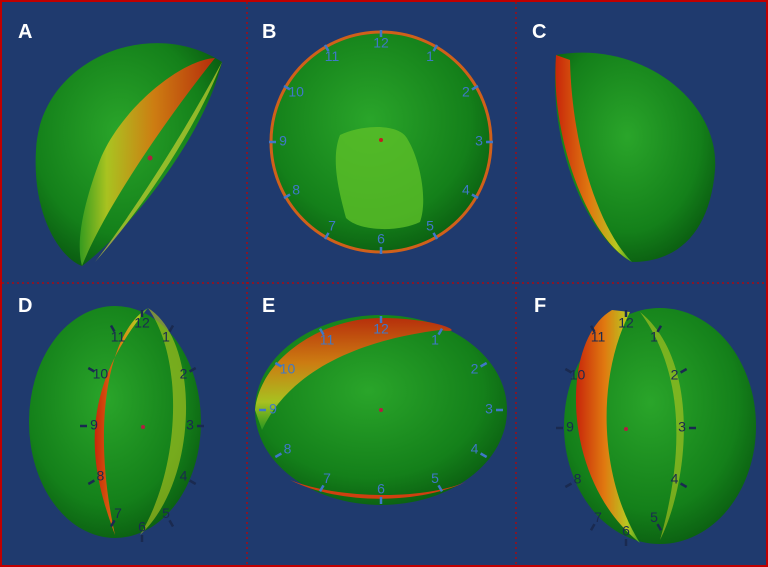  I want to click on hemisphere-d, so click(115, 422).